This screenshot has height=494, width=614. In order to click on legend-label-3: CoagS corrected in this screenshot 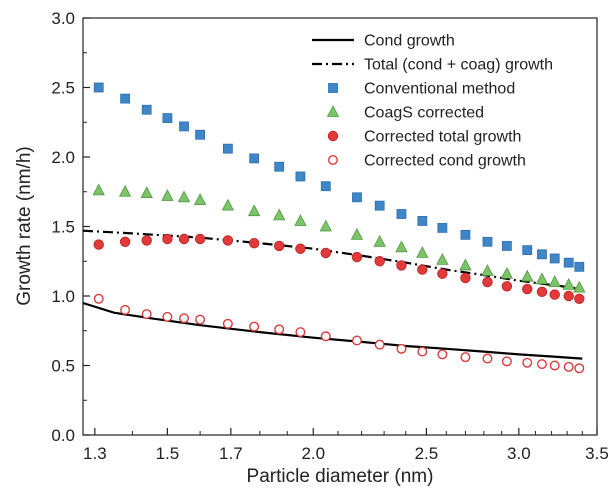, I will do `click(424, 113)`.